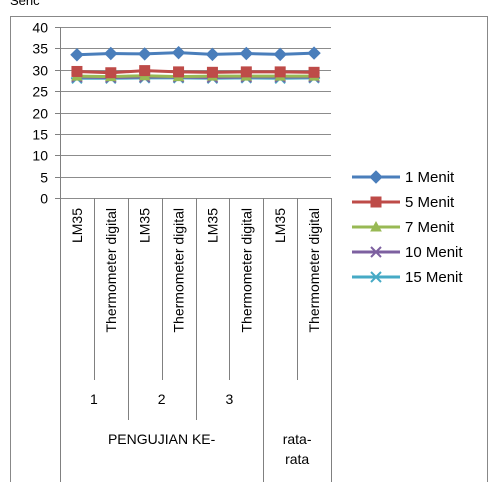 Image resolution: width=489 pixels, height=482 pixels. Describe the element at coordinates (25, 4) in the screenshot. I see `page-header-fragment: Seric` at that location.